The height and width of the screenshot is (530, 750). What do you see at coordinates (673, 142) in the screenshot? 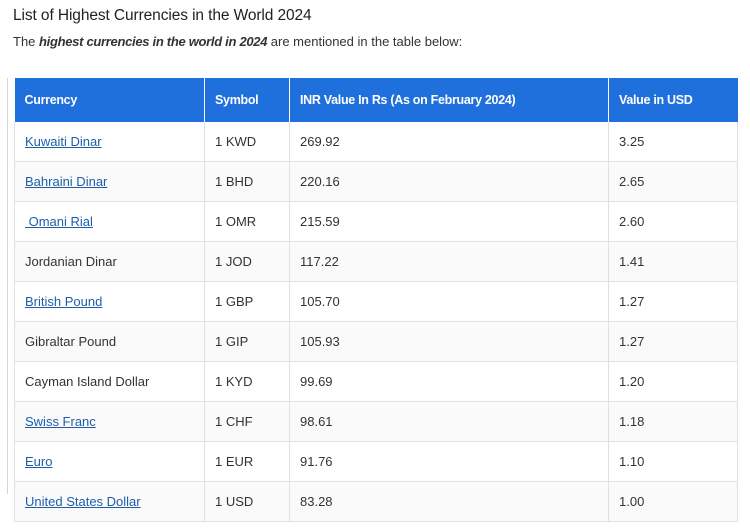
I see `usd-value-cell: 3.25` at bounding box center [673, 142].